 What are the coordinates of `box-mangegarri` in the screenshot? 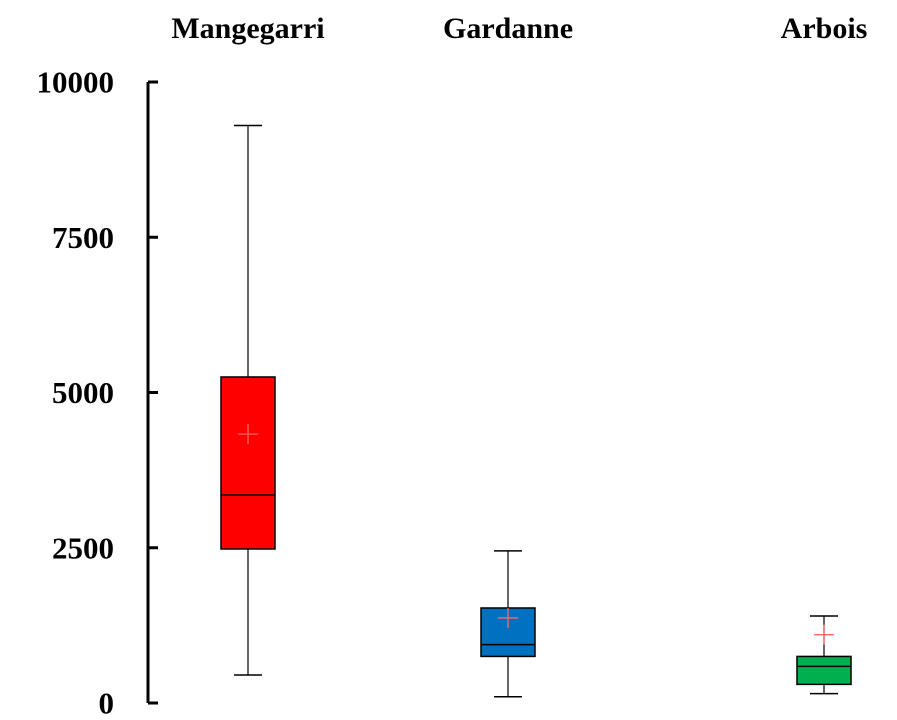 It's located at (248, 400).